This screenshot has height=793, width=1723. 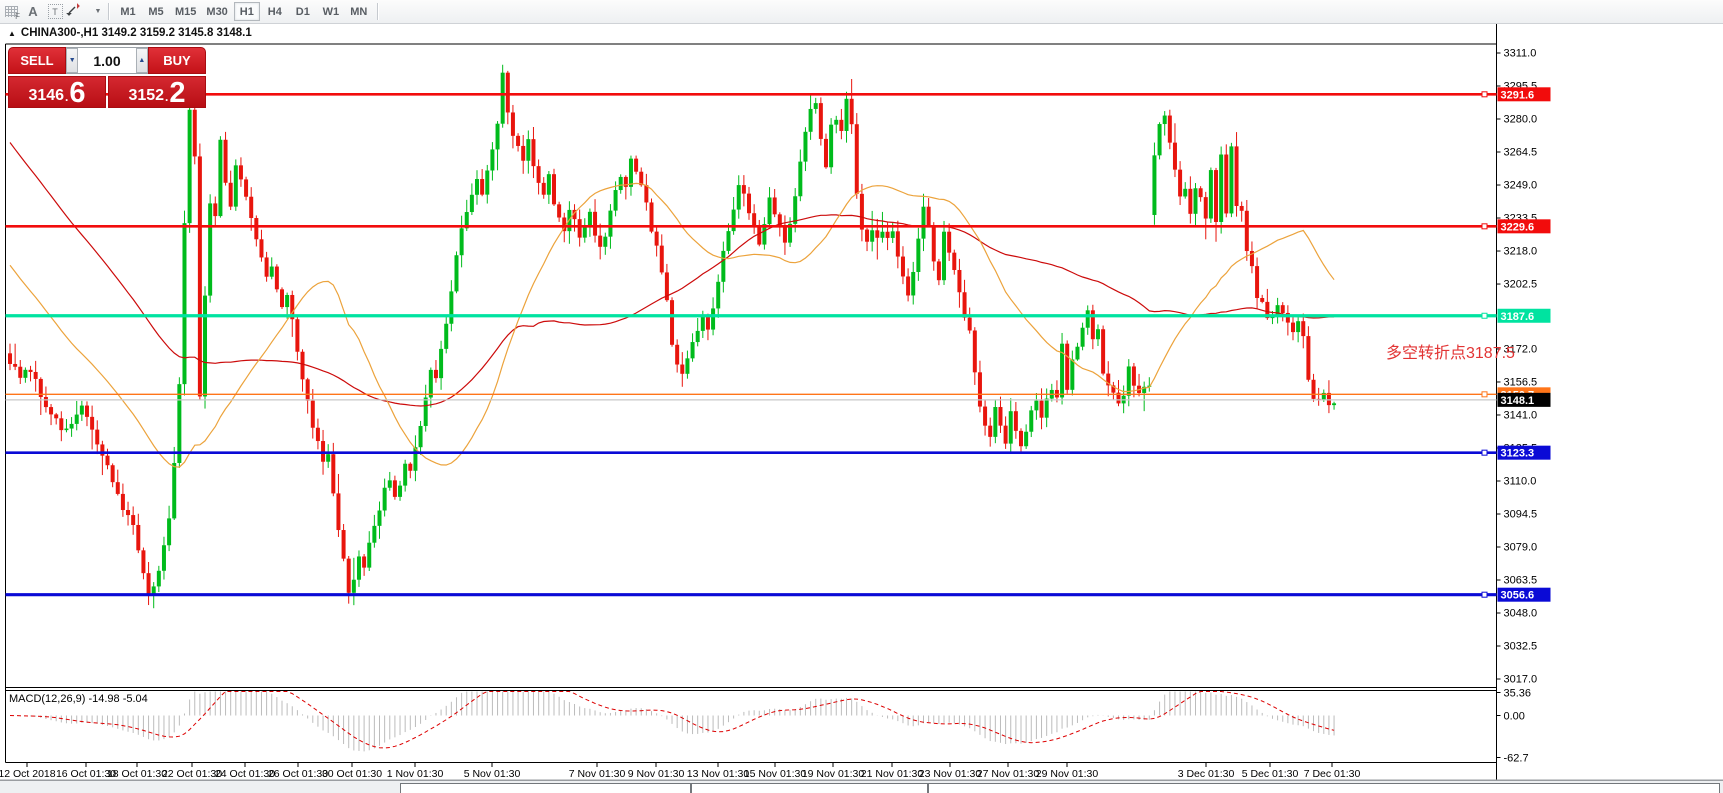 I want to click on timeframe-button-D1: D1, so click(x=303, y=11).